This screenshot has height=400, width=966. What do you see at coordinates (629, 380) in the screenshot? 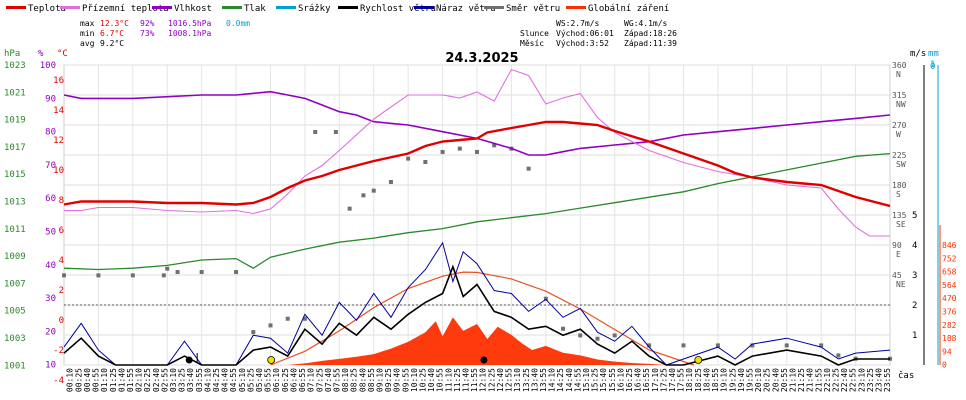
I see `x-tick-65: 16:25` at bounding box center [629, 380].